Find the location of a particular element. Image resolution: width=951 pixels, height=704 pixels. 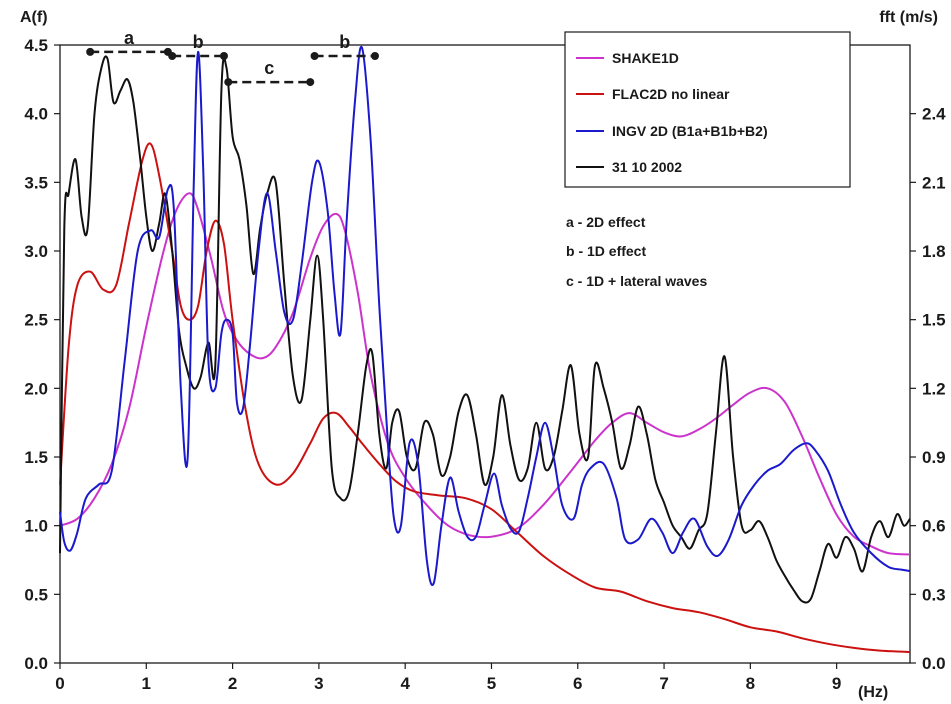

legend-box is located at coordinates (707, 109).